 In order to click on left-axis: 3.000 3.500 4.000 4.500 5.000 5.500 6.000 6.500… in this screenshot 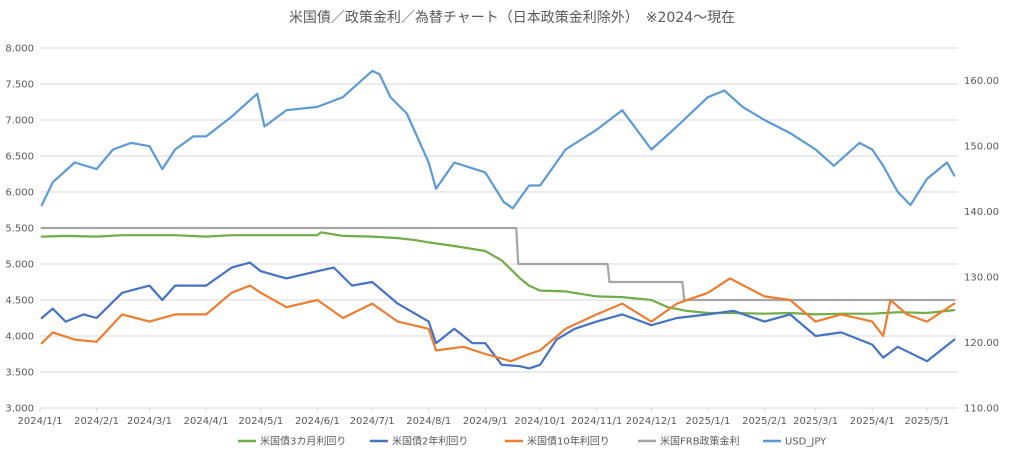, I will do `click(19, 229)`.